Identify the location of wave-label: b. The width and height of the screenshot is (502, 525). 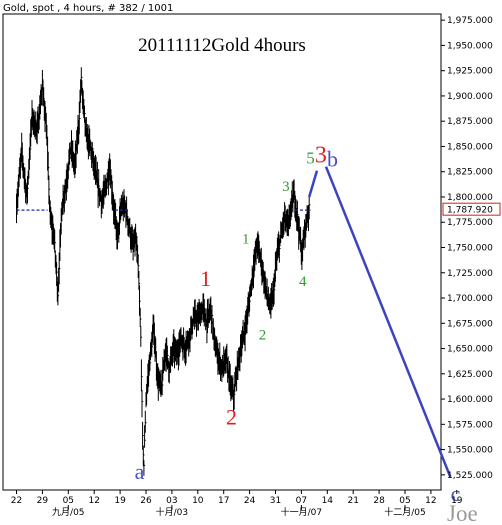
(332, 159).